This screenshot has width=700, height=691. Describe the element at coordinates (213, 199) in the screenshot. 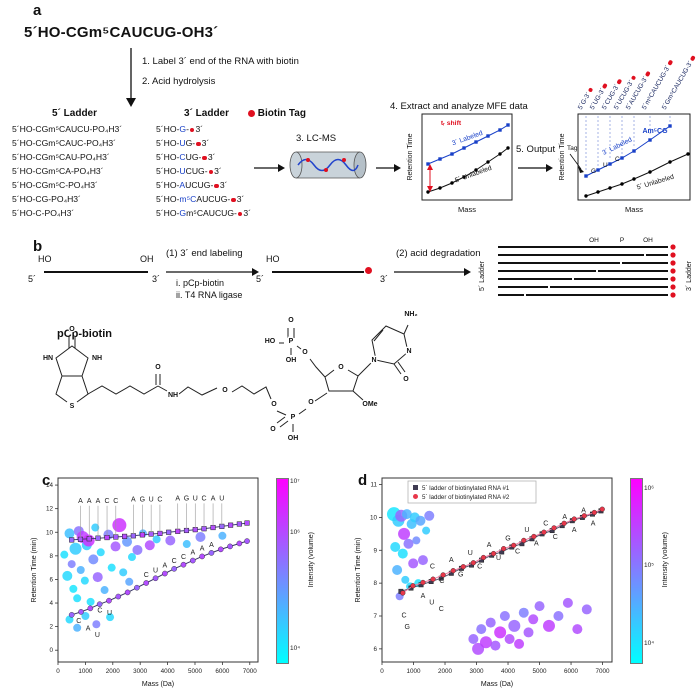

I see `ladder3-rest: AUCUG-` at that location.